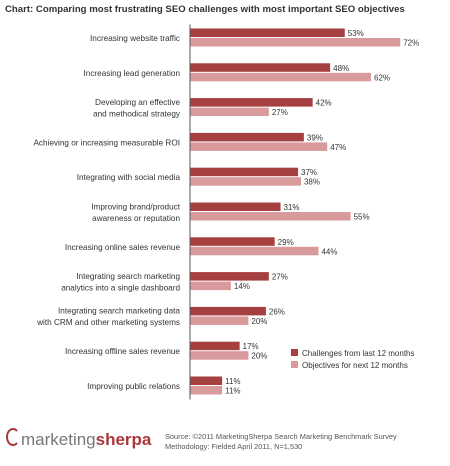 Image resolution: width=450 pixels, height=466 pixels. Describe the element at coordinates (108, 322) in the screenshot. I see `category-label: with CRM and other marketing systems` at that location.